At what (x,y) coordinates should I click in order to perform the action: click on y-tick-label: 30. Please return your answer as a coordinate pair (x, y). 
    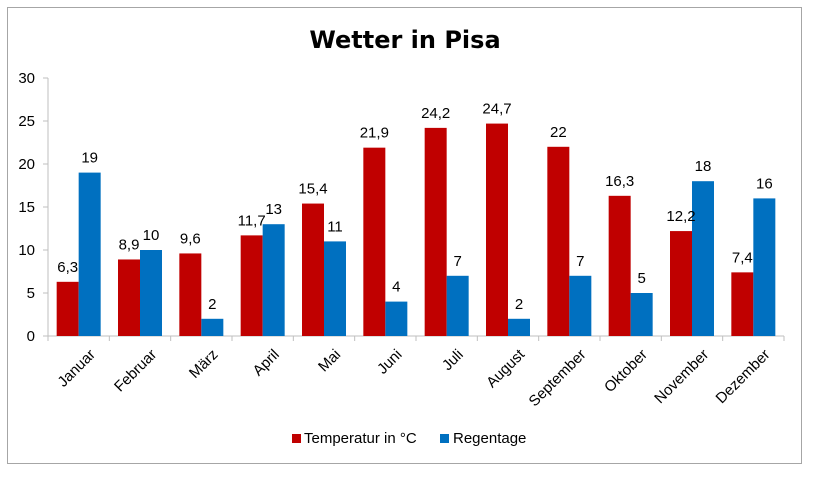
    Looking at the image, I should click on (26, 78).